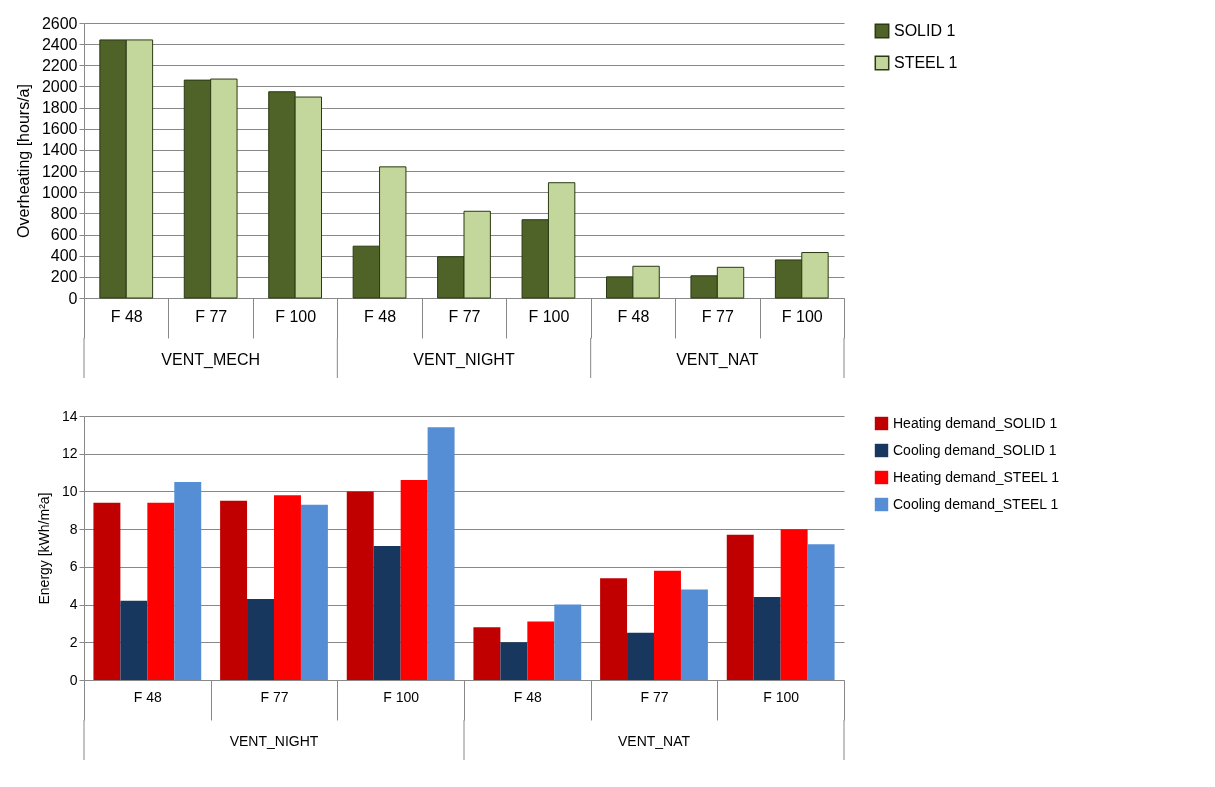  I want to click on legend-label: Heating demand_SOLID 1, so click(975, 422).